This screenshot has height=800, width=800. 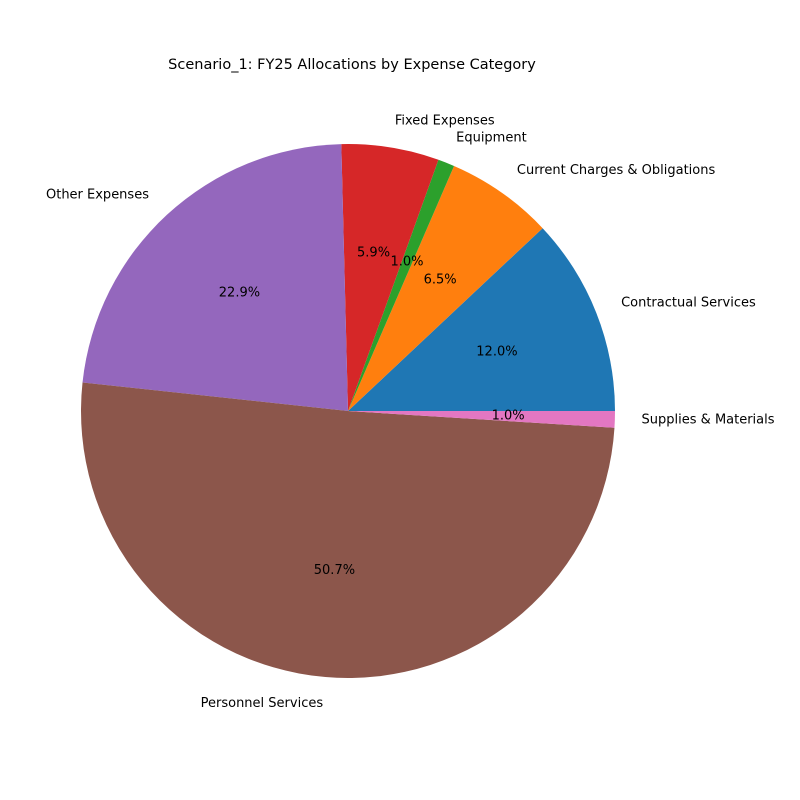 I want to click on percent-label-fixed-expenses: 5.9%, so click(x=373, y=252).